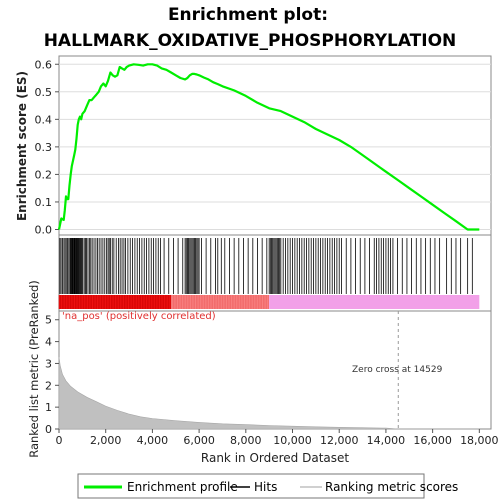 The image size is (500, 500). Describe the element at coordinates (153, 440) in the screenshot. I see `x-tick-label: 4,000` at that location.